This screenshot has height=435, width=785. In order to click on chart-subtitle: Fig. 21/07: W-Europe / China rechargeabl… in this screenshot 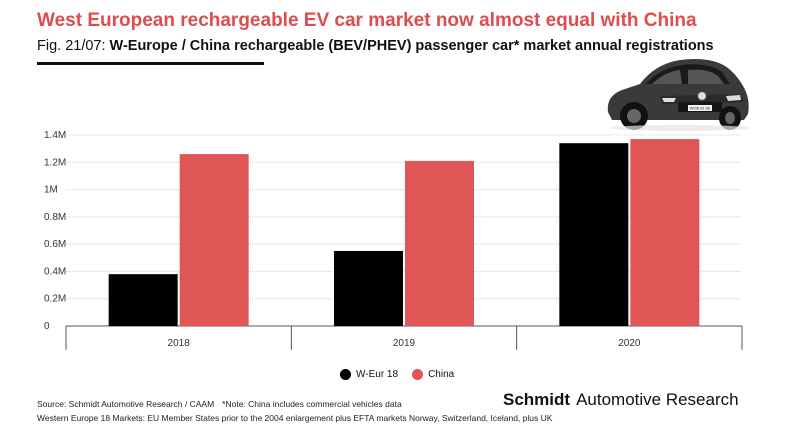, I will do `click(375, 46)`.